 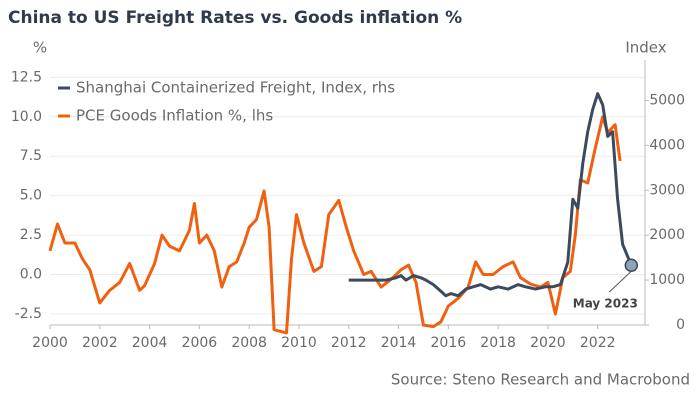 I want to click on y2-tick-label: 0, so click(x=680, y=325).